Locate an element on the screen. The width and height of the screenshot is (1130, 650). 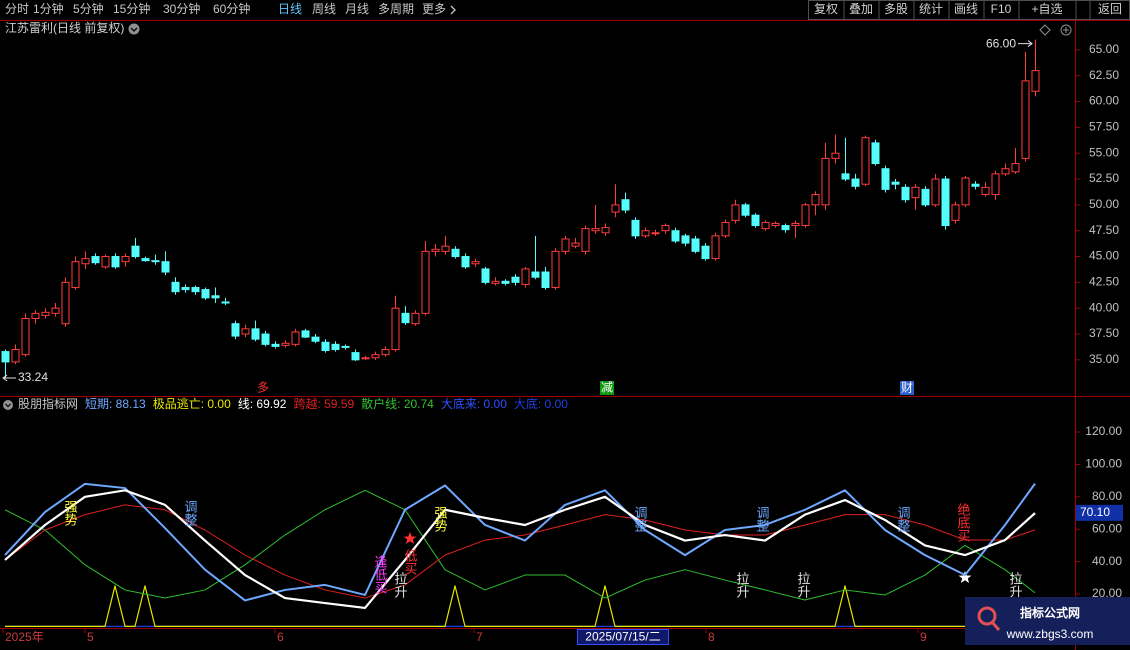
y-tick-label: 55.00 is located at coordinates (1104, 152).